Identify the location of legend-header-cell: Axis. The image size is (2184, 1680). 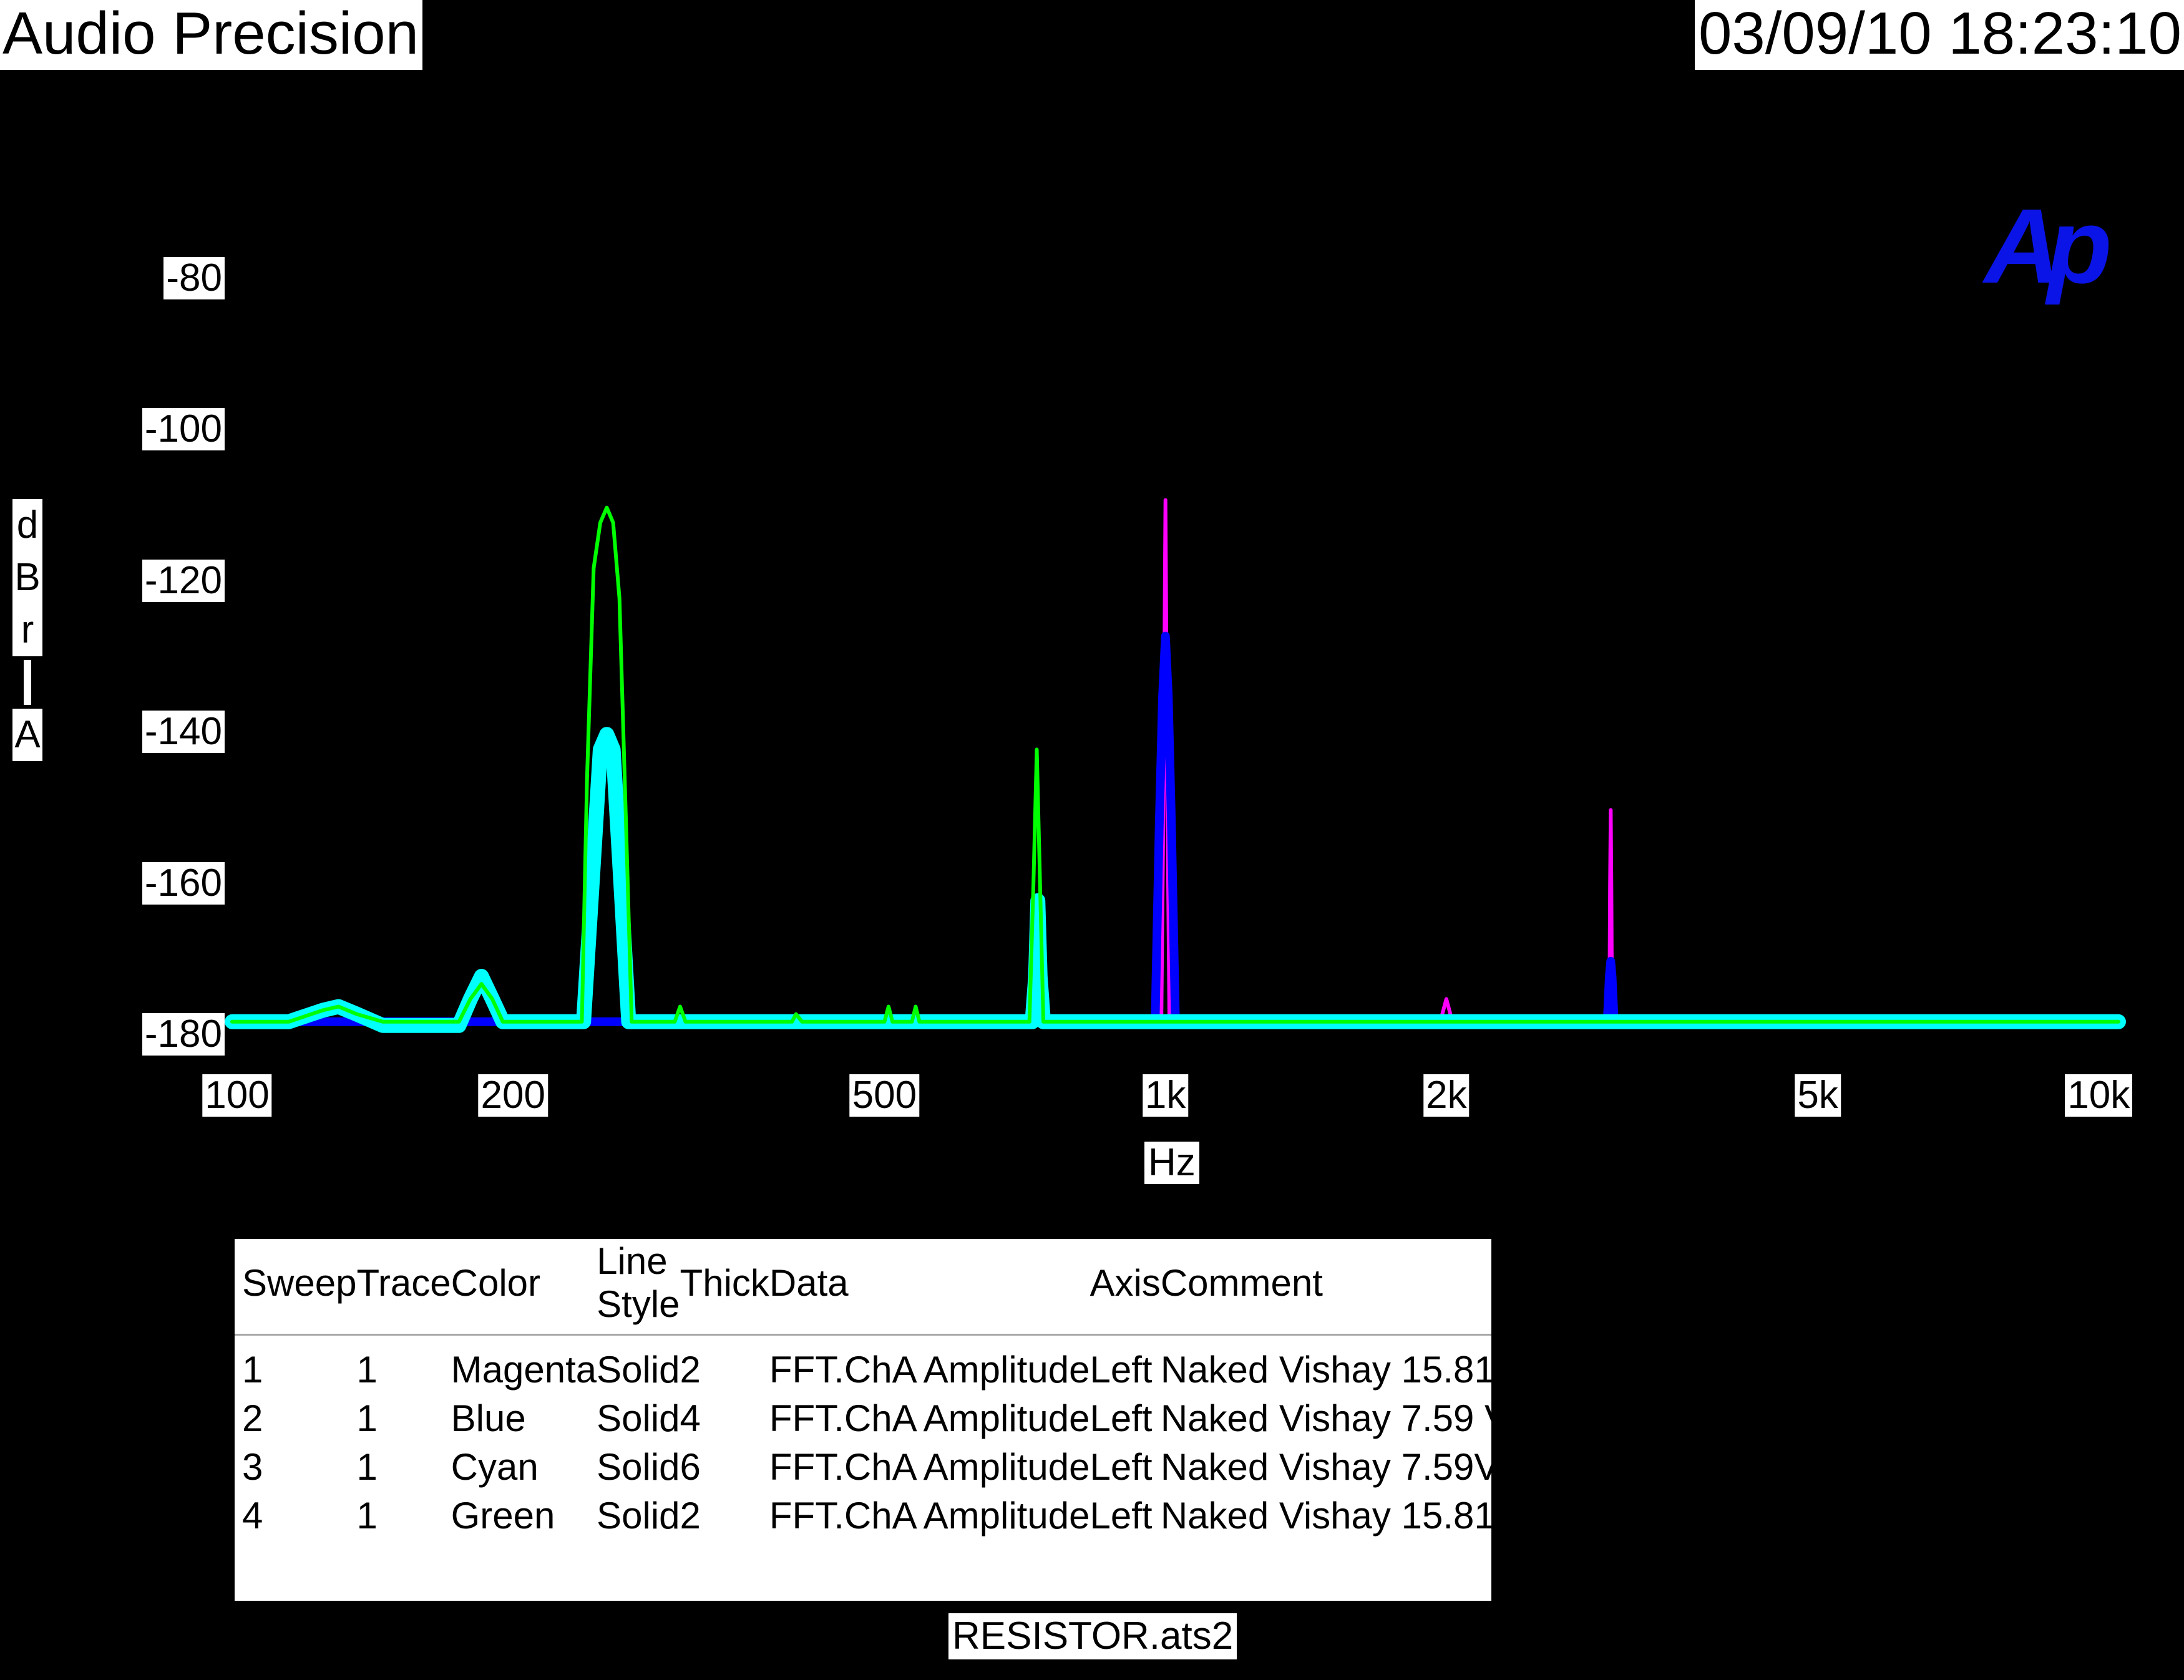
(1125, 1282).